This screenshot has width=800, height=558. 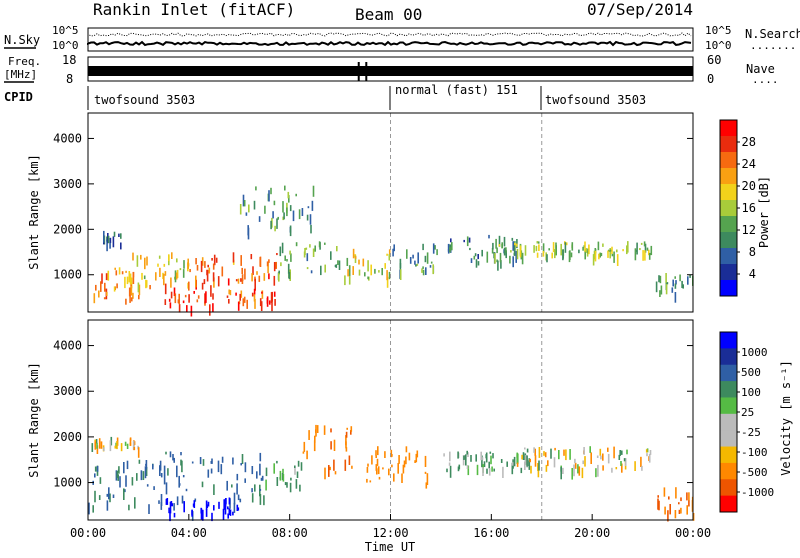 I want to click on x-axis-title: Time UT, so click(x=390, y=547).